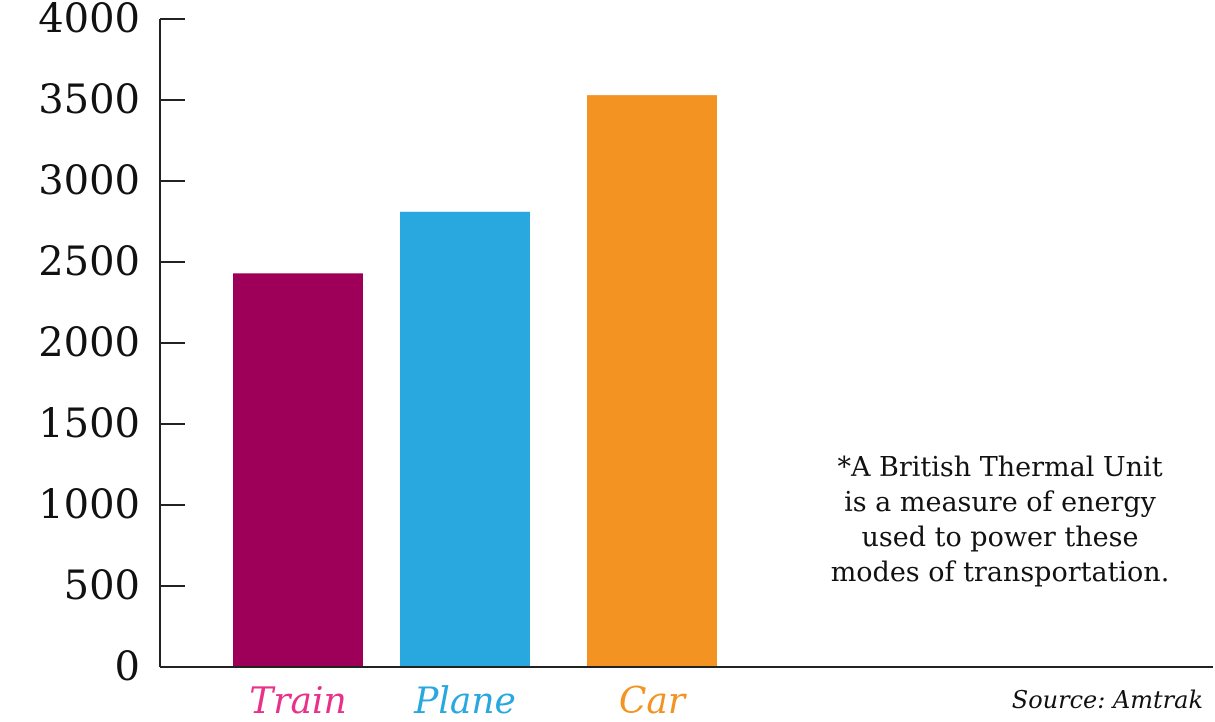  Describe the element at coordinates (652, 381) in the screenshot. I see `bar-car` at that location.